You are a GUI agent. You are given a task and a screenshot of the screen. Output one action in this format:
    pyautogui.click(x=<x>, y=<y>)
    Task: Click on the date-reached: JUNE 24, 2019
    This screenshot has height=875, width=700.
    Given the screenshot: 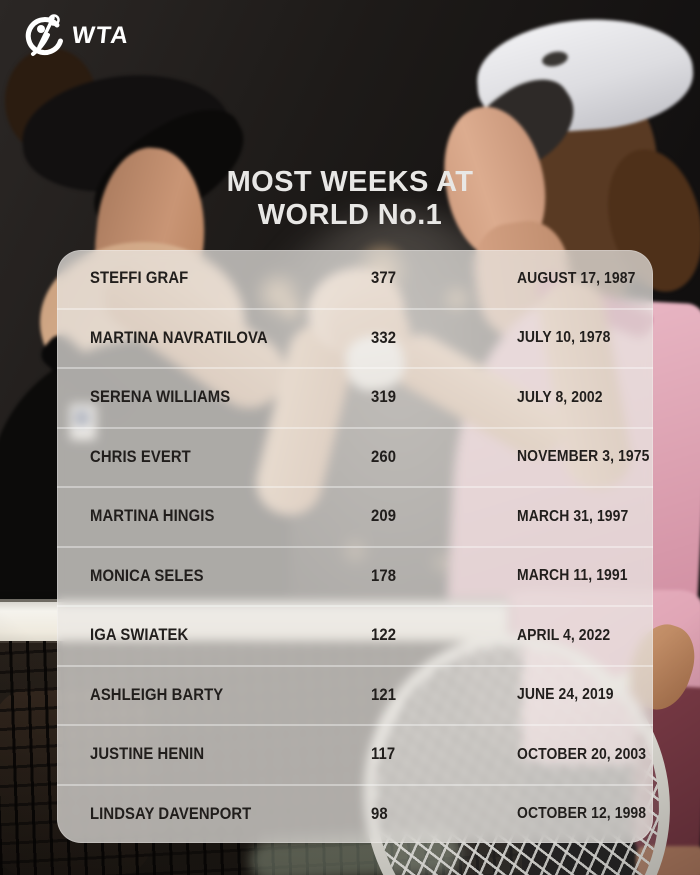 What is the action you would take?
    pyautogui.click(x=565, y=695)
    